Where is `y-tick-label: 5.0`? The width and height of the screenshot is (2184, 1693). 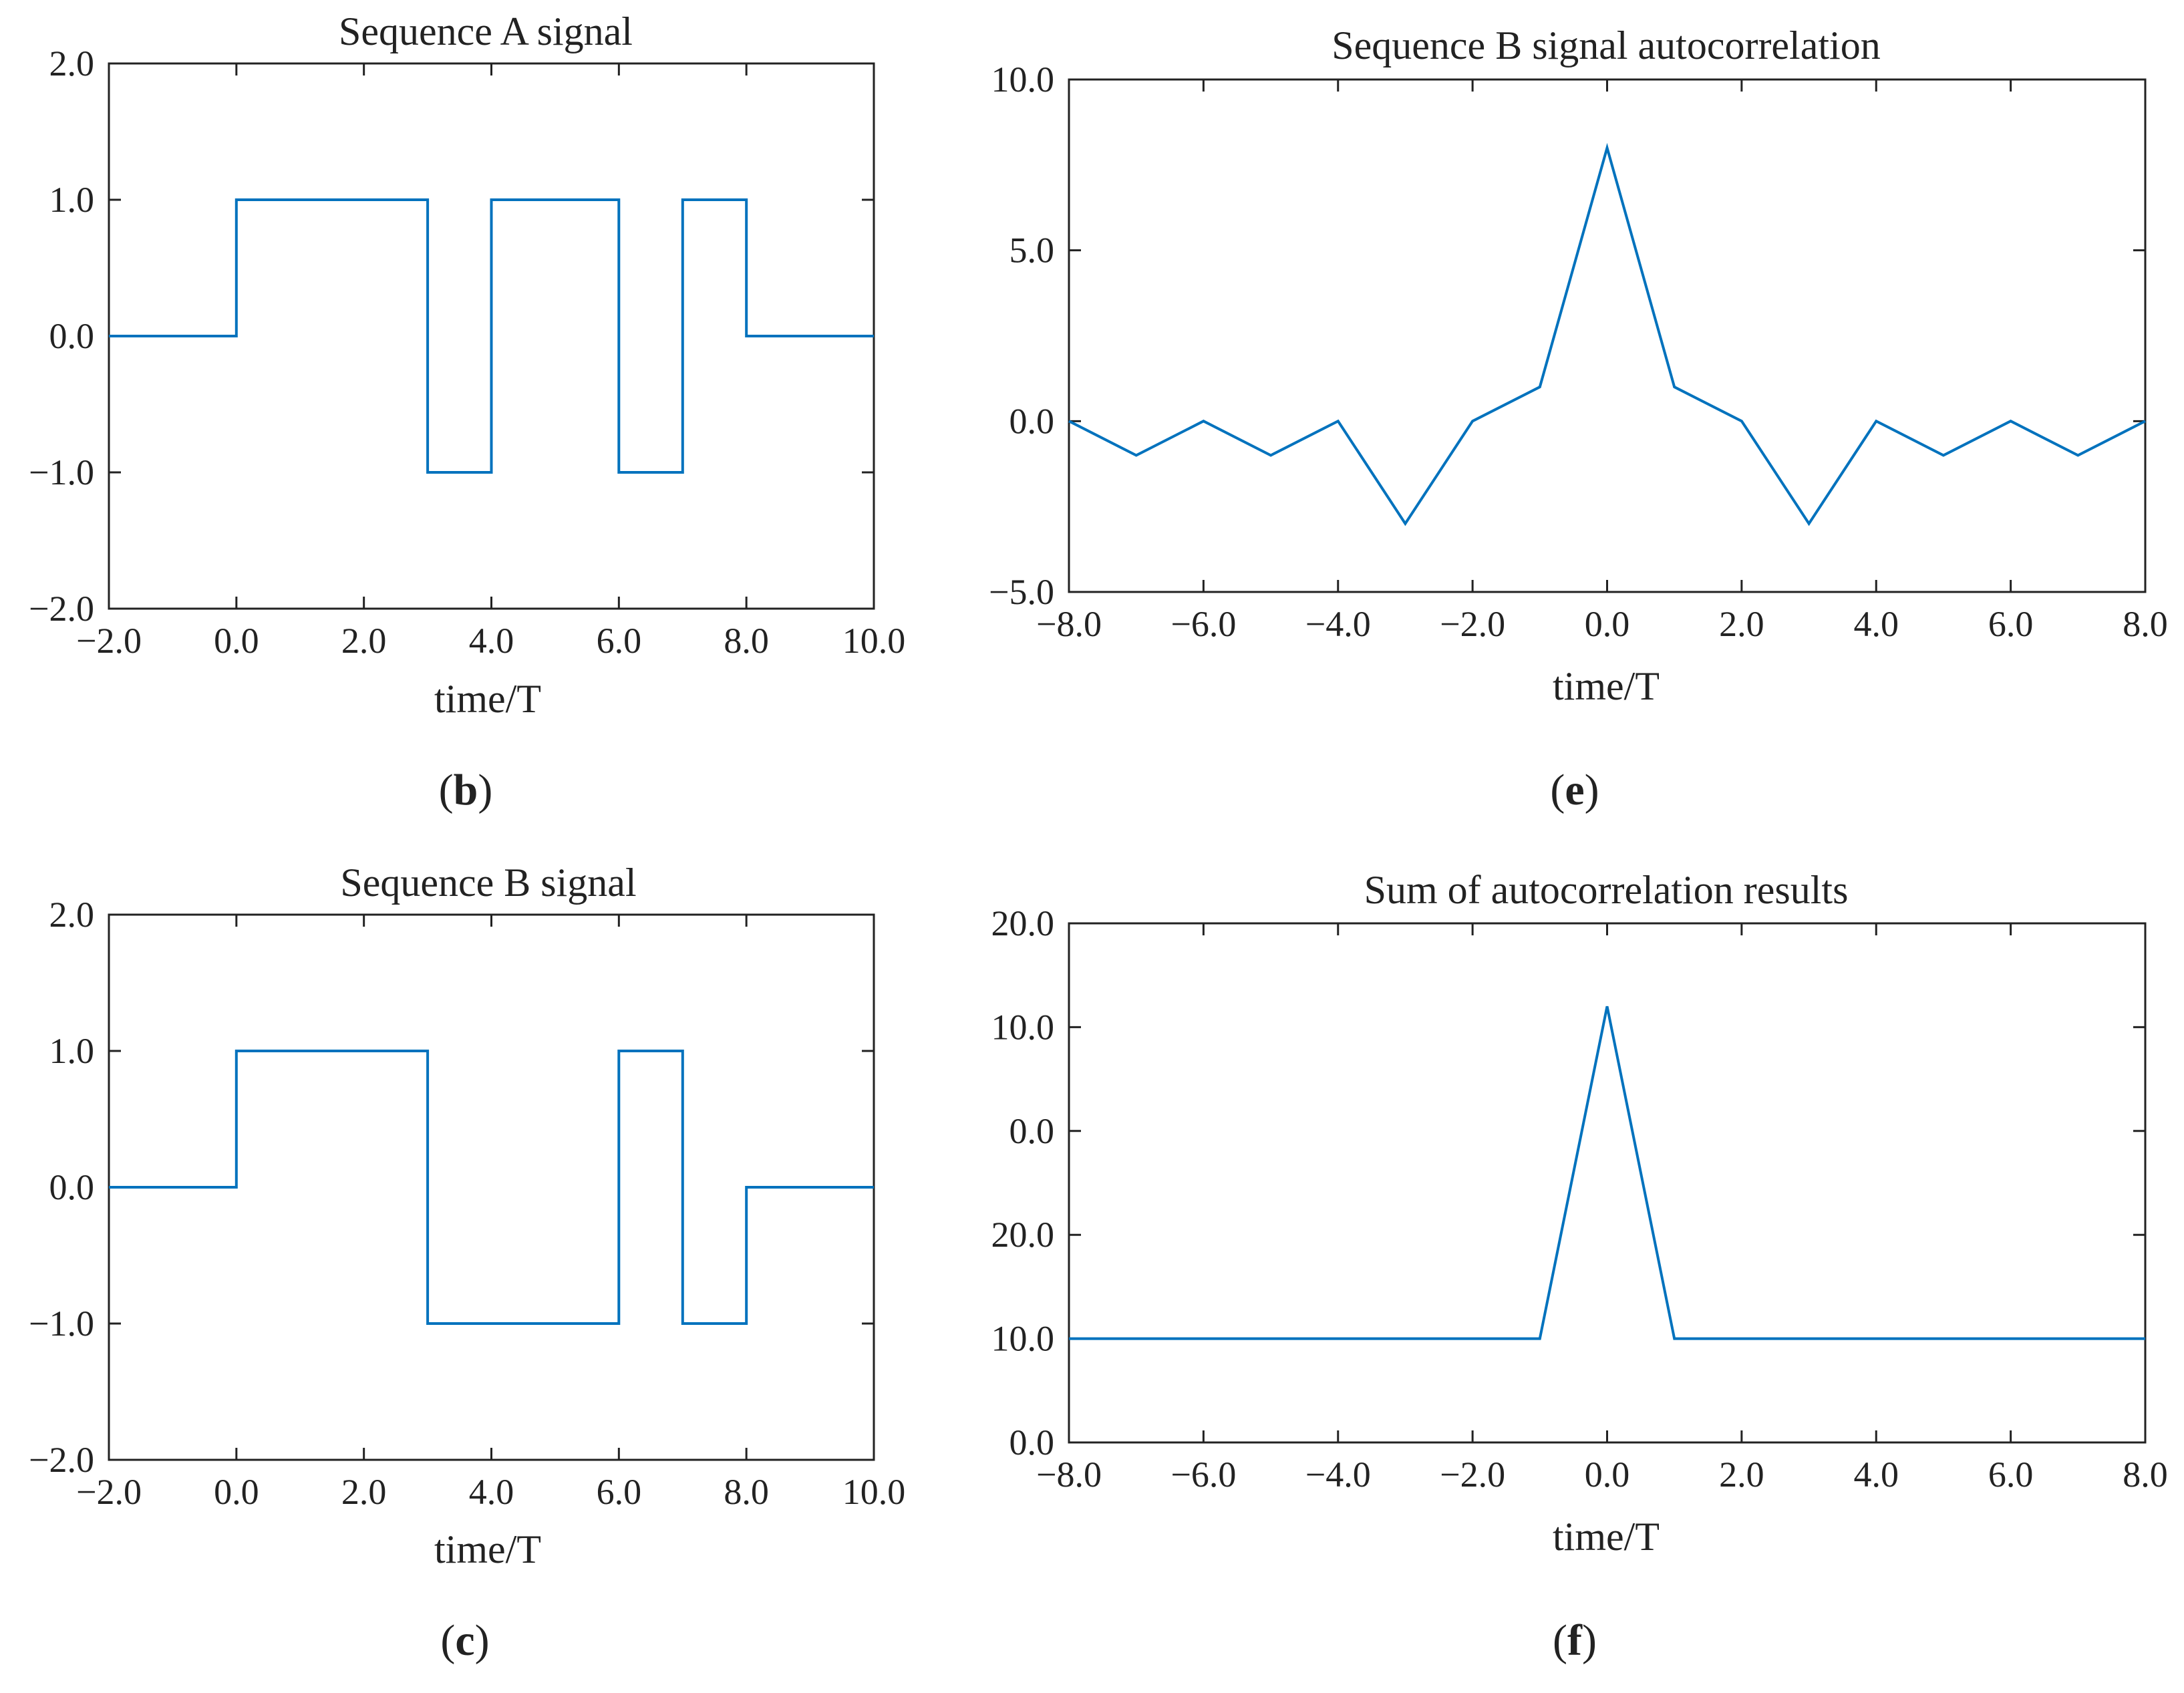
y-tick-label: 5.0 is located at coordinates (1032, 250).